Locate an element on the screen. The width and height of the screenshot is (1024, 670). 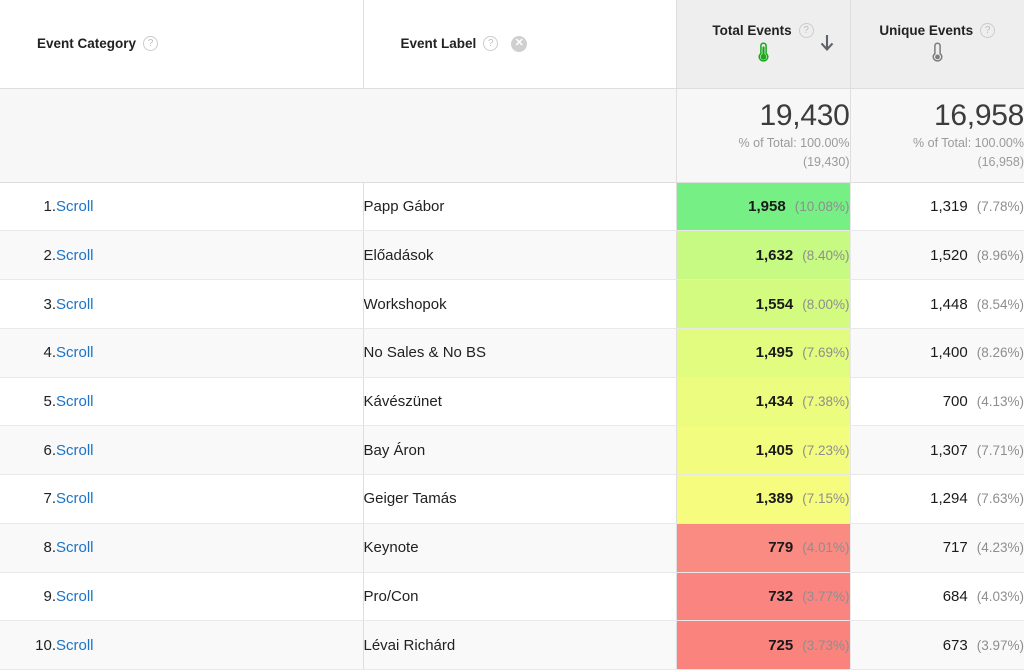
table-row: 8. Scroll Keynote 779 (4.01%) 717 (4.23%) is located at coordinates (512, 548).